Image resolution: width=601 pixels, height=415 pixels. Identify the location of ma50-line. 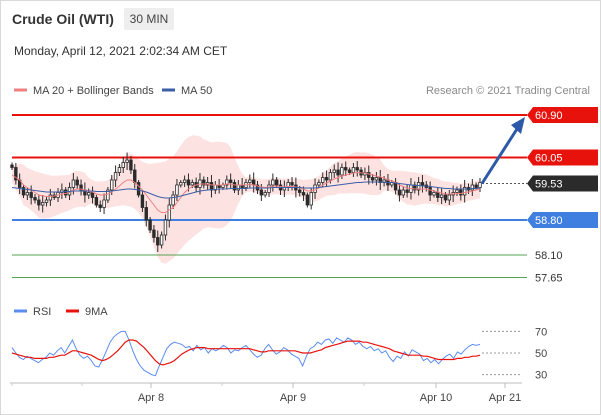
(246, 190).